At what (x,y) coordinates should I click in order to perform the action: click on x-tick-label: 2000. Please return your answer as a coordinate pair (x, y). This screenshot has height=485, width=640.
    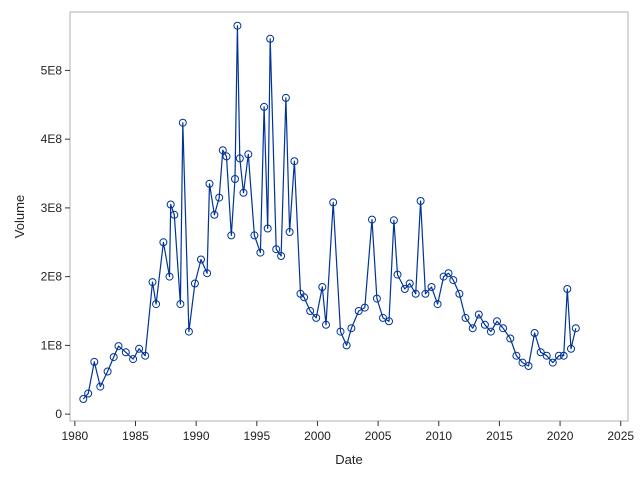
    Looking at the image, I should click on (317, 436).